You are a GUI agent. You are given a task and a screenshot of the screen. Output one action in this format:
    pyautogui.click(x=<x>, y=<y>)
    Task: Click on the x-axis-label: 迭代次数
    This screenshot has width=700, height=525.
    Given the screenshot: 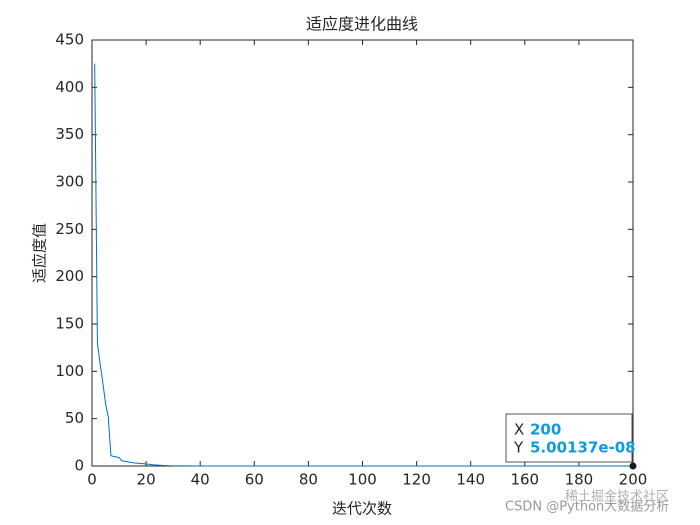 What is the action you would take?
    pyautogui.click(x=362, y=509)
    